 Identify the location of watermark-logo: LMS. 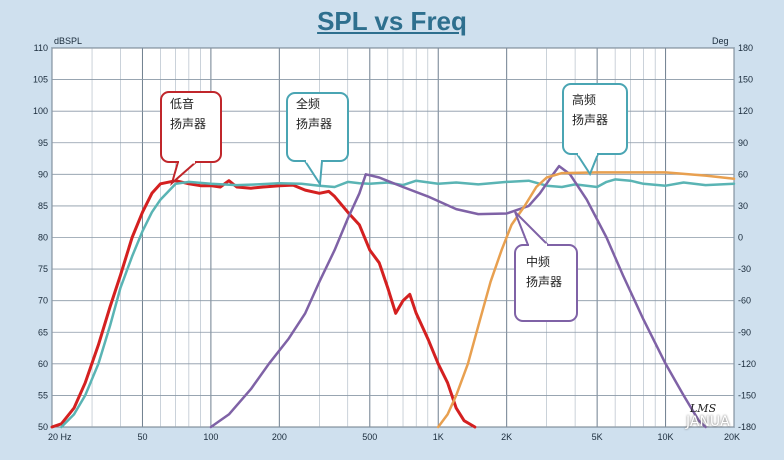
(703, 408).